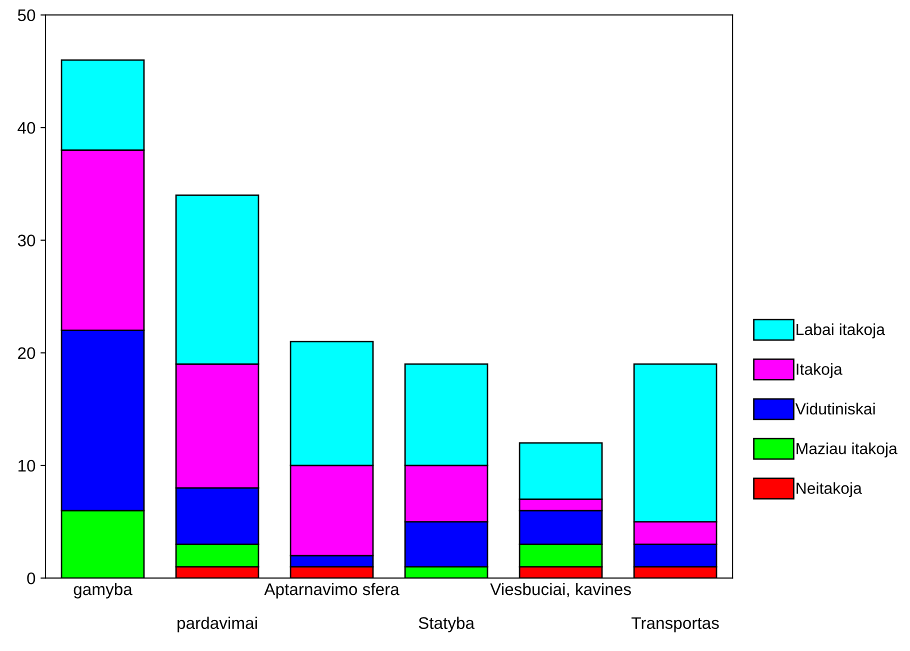 Image resolution: width=910 pixels, height=651 pixels. What do you see at coordinates (27, 353) in the screenshot?
I see `y-tick-label: 20` at bounding box center [27, 353].